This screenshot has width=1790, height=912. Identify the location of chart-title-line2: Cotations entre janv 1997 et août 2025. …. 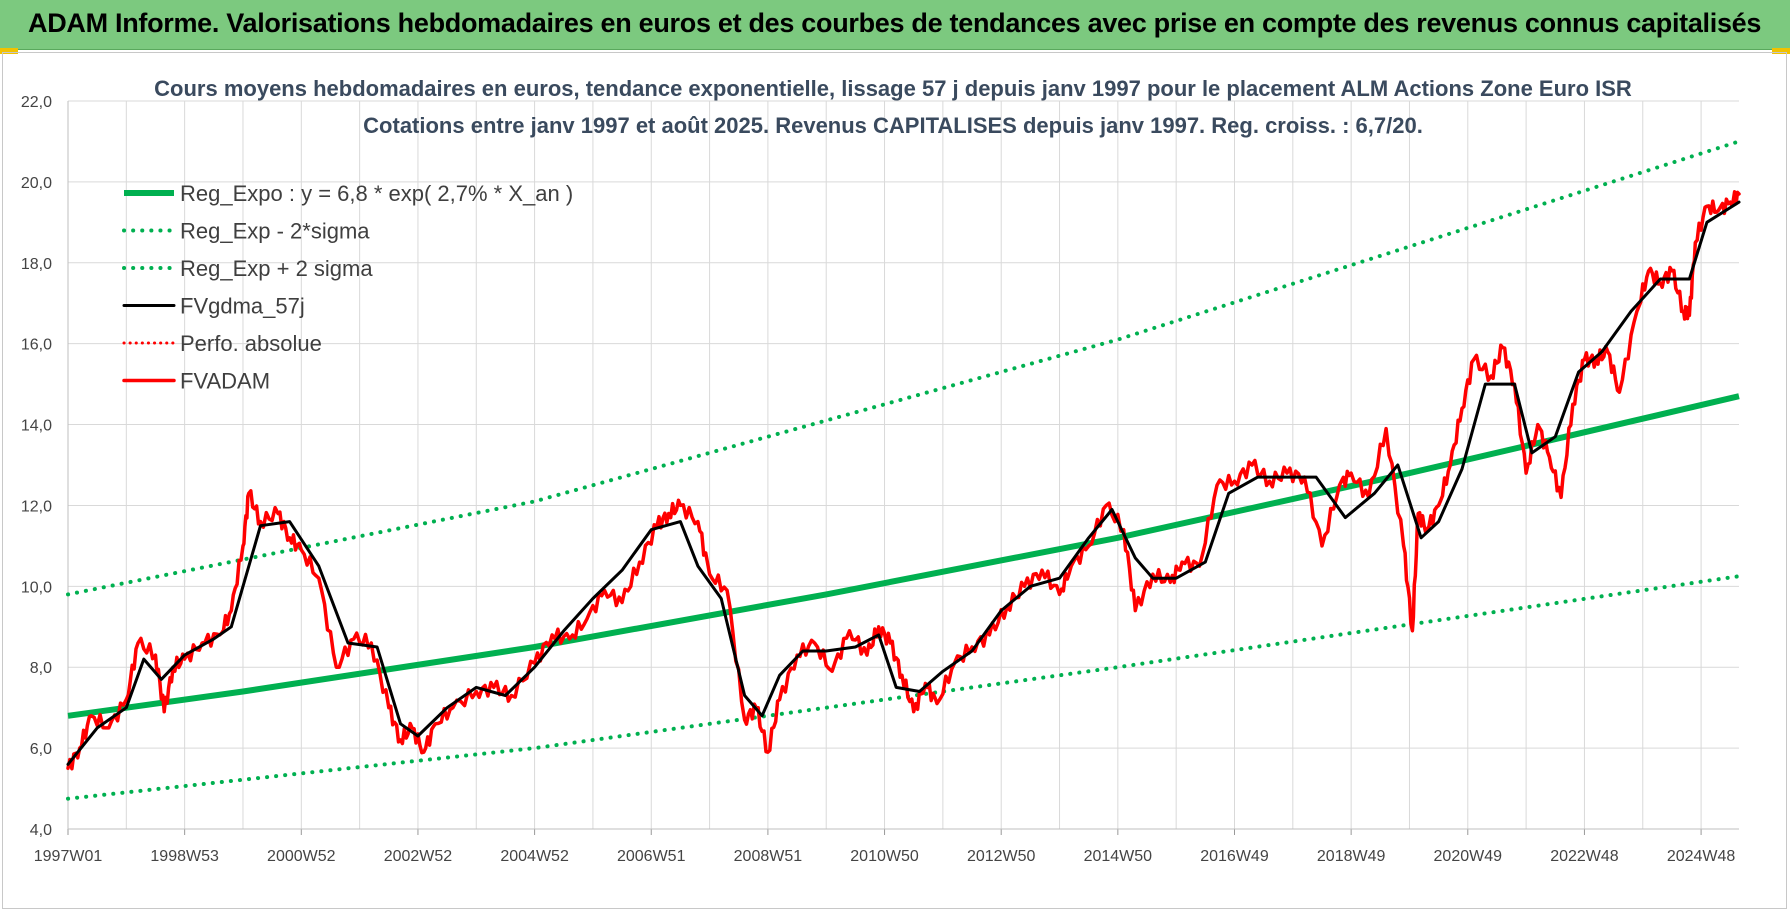
(893, 125).